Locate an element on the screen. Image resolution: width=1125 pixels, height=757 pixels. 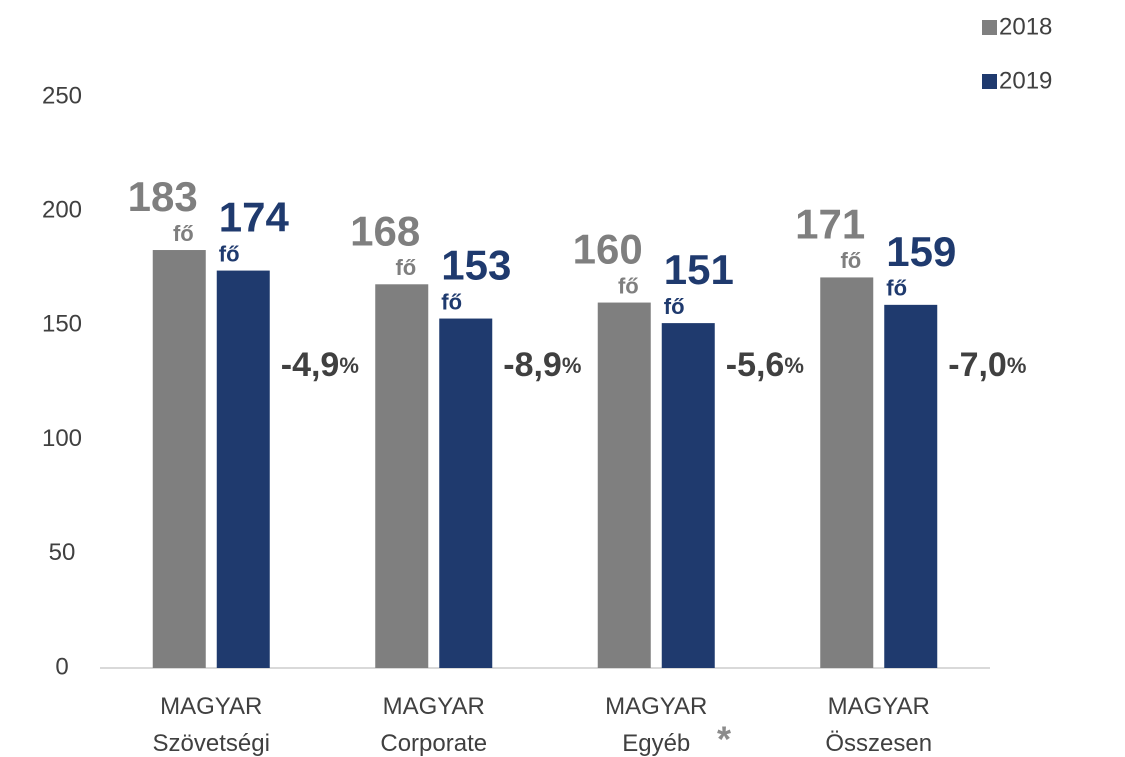
legend-label: 2019 is located at coordinates (1025, 80).